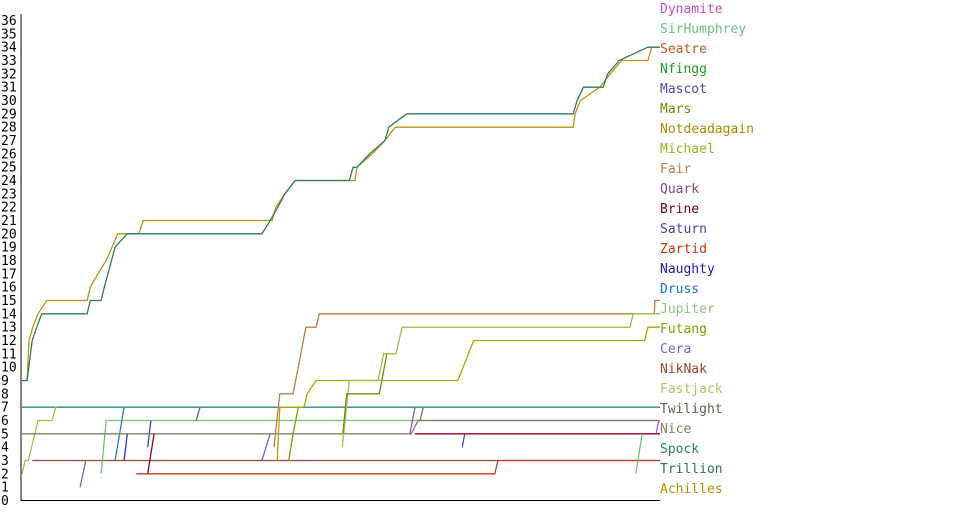 Image resolution: width=960 pixels, height=520 pixels. What do you see at coordinates (341, 427) in the screenshot?
I see `series-line-nice` at bounding box center [341, 427].